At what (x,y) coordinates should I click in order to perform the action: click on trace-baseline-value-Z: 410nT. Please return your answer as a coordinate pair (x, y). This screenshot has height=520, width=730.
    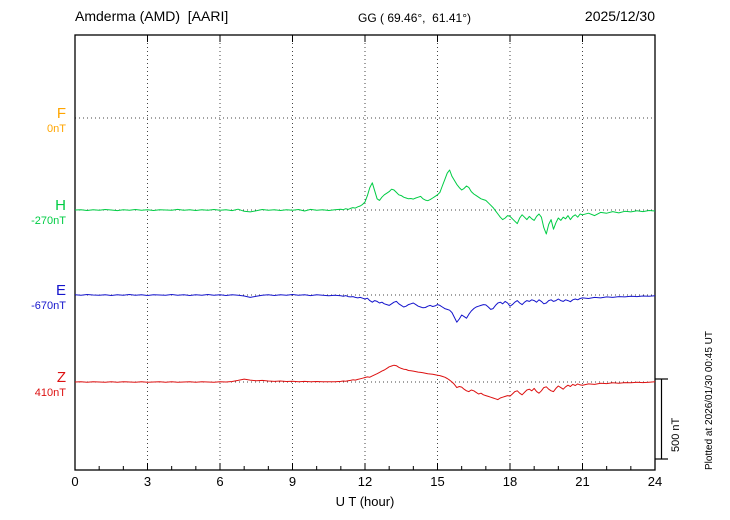
    Looking at the image, I should click on (50, 393).